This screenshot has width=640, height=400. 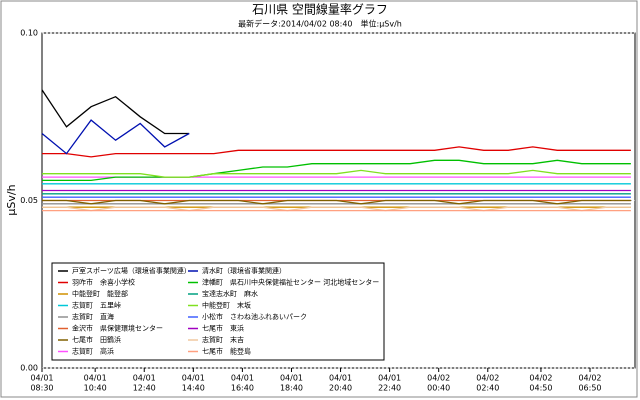 What do you see at coordinates (540, 388) in the screenshot?
I see `x-tick-time: 04:50` at bounding box center [540, 388].